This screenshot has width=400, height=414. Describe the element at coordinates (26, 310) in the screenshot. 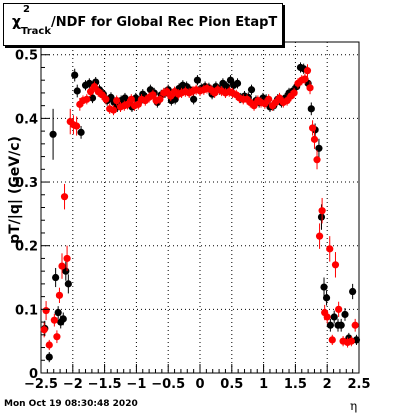

I see `y-tick-label: 0.1` at that location.